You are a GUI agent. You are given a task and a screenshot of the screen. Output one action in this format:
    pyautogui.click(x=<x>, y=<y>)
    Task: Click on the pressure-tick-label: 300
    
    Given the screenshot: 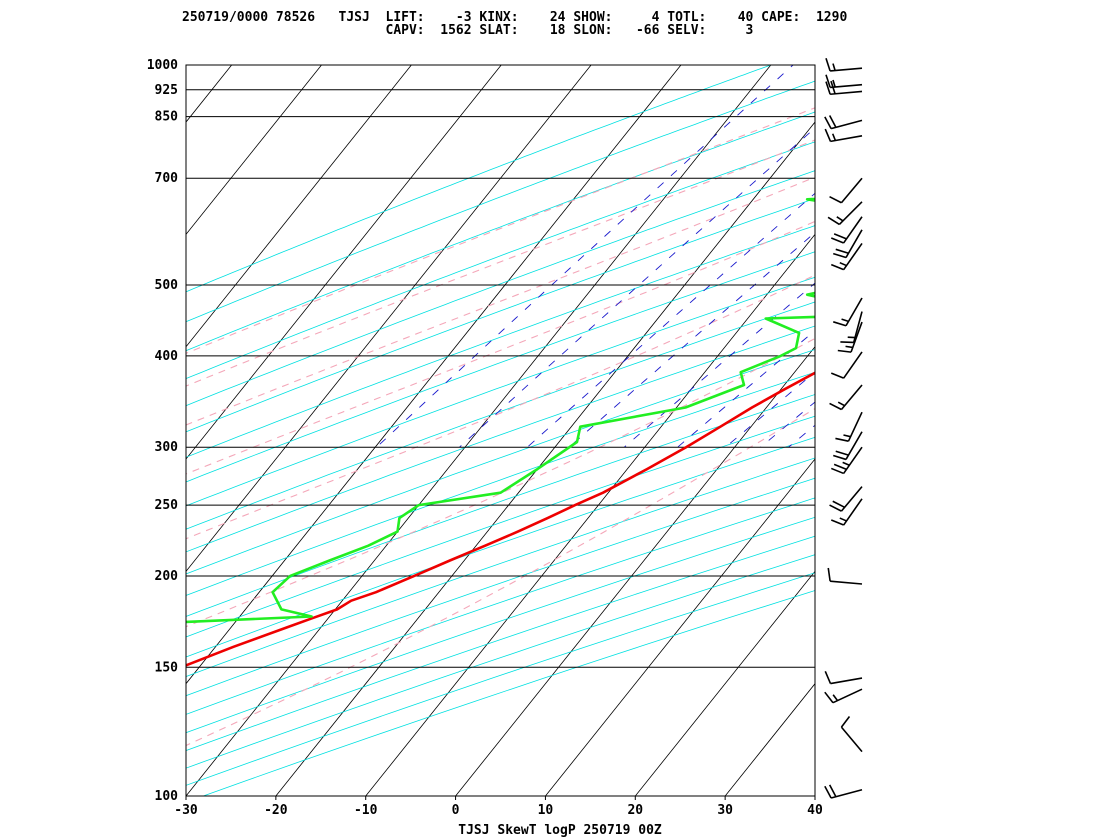 What is the action you would take?
    pyautogui.click(x=167, y=447)
    